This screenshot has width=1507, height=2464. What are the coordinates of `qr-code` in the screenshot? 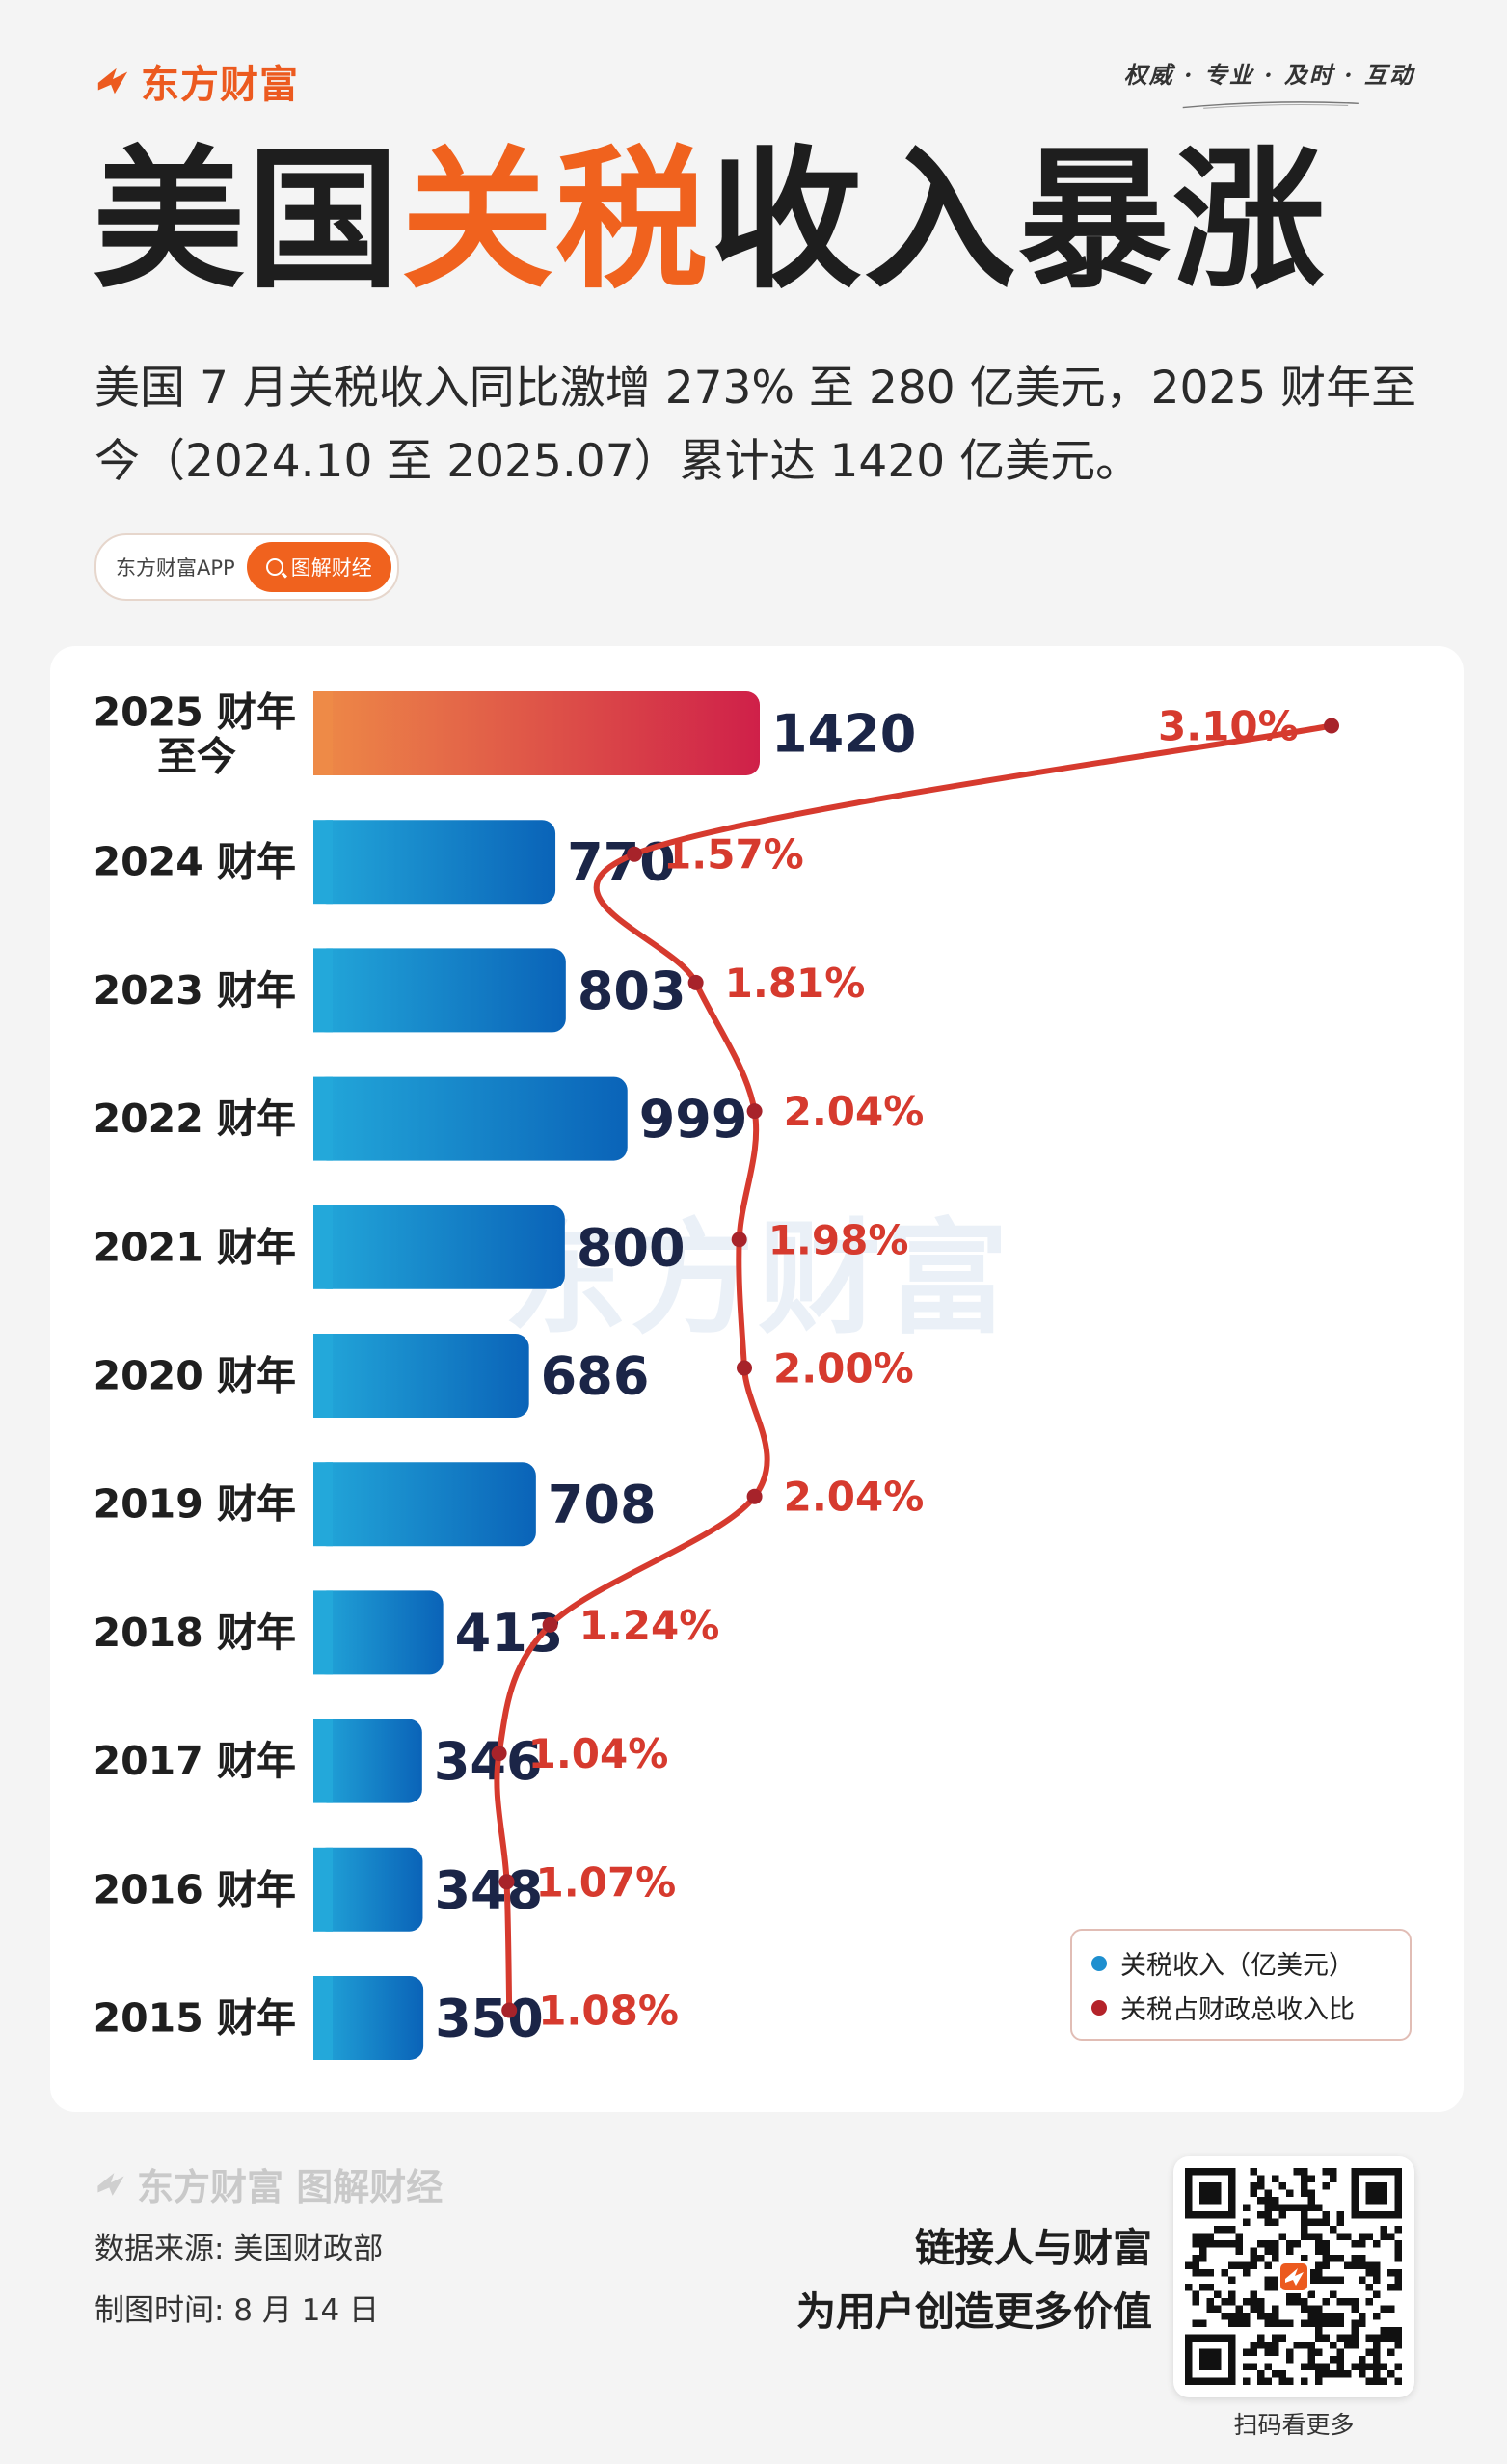 It's located at (1293, 2276).